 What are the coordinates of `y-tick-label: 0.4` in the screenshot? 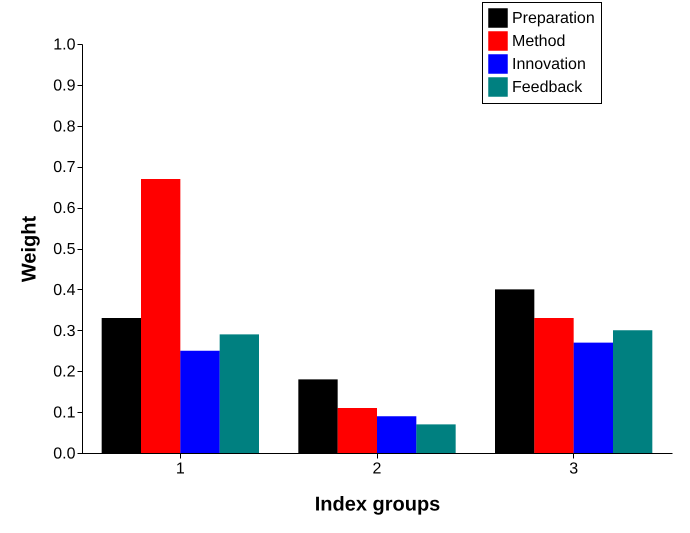 It's located at (64, 290).